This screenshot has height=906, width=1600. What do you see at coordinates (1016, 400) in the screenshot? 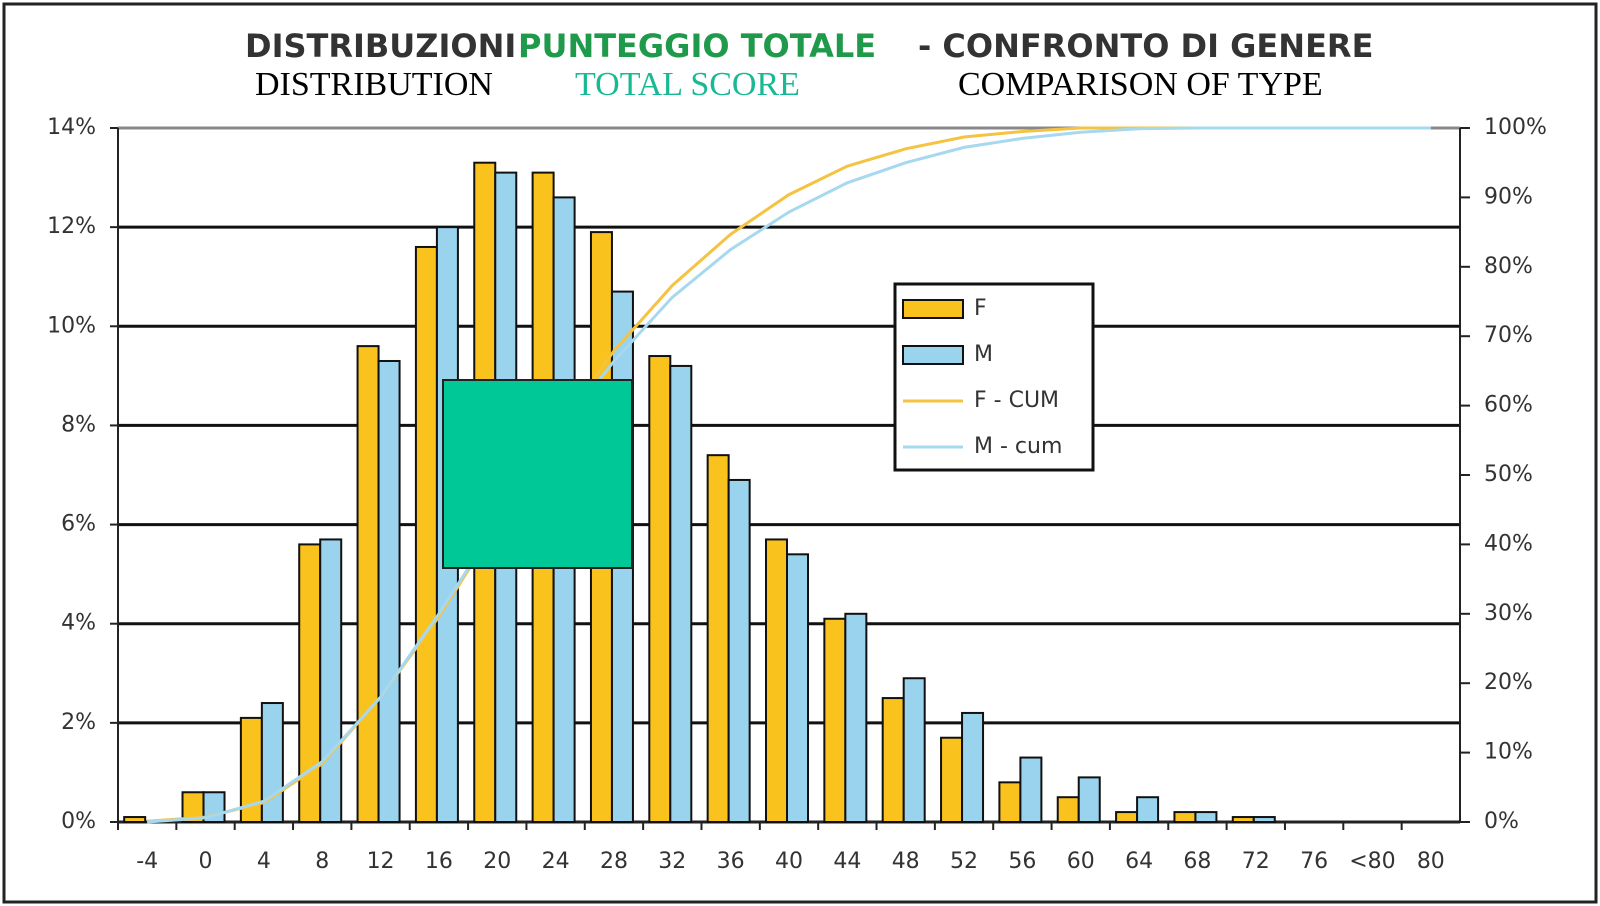
I see `legend-label: F - CUM` at bounding box center [1016, 400].